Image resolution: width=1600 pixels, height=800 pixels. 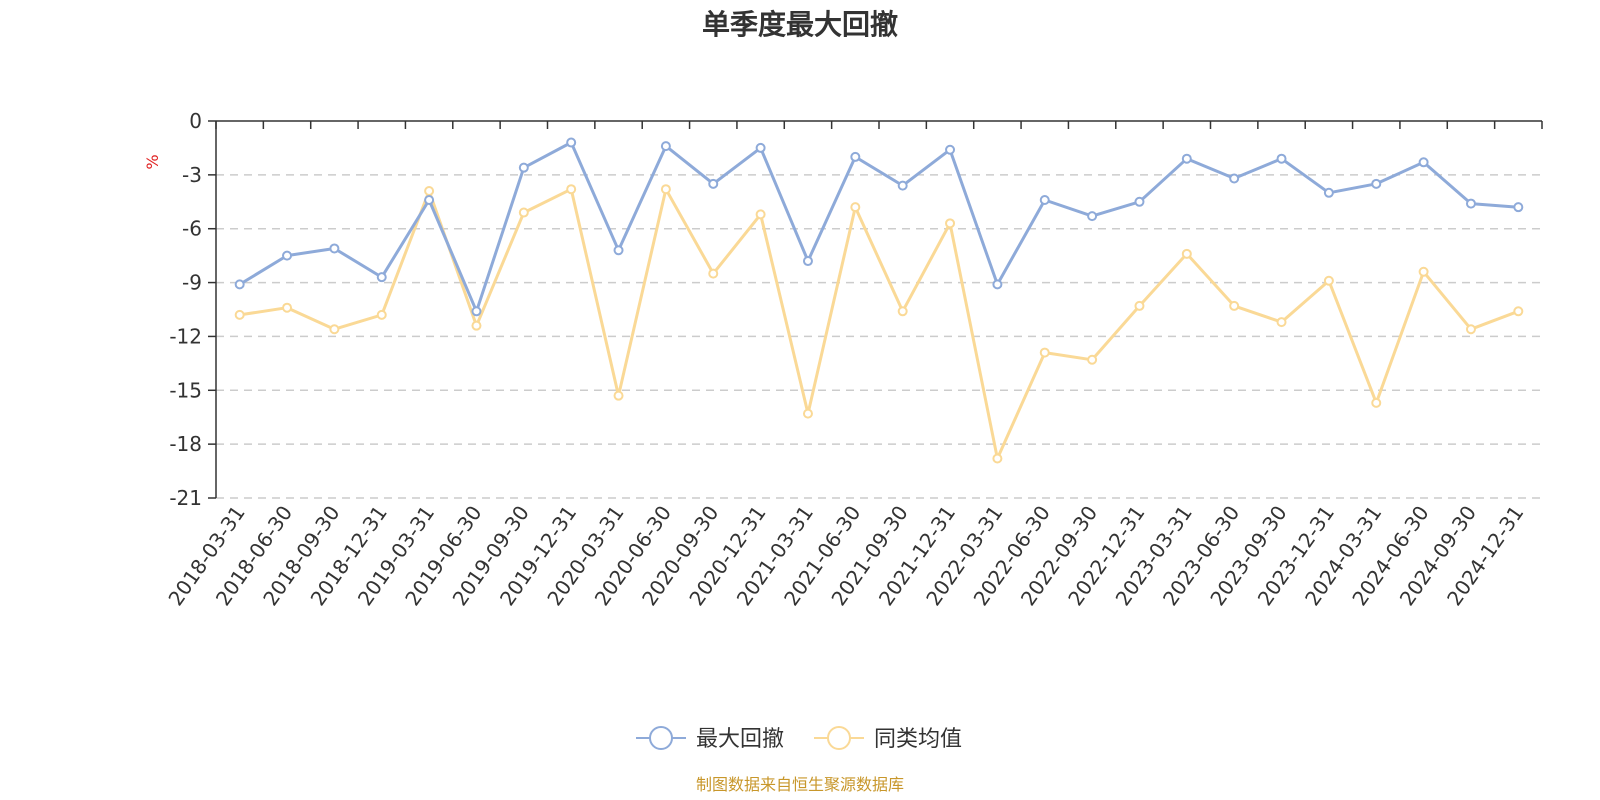 I want to click on y-tick-label: -3, so click(x=192, y=175).